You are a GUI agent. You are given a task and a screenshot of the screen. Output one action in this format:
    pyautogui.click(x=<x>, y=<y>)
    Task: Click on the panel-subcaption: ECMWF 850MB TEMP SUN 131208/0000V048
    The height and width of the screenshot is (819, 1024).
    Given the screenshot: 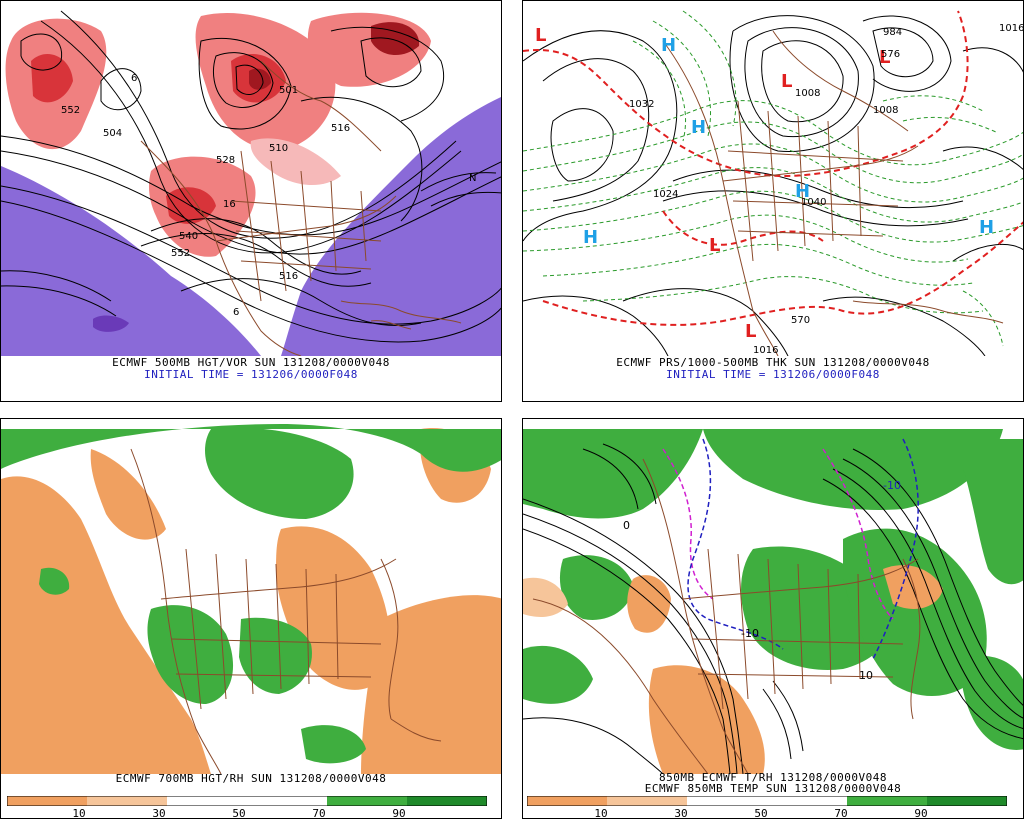 What is the action you would take?
    pyautogui.click(x=773, y=788)
    